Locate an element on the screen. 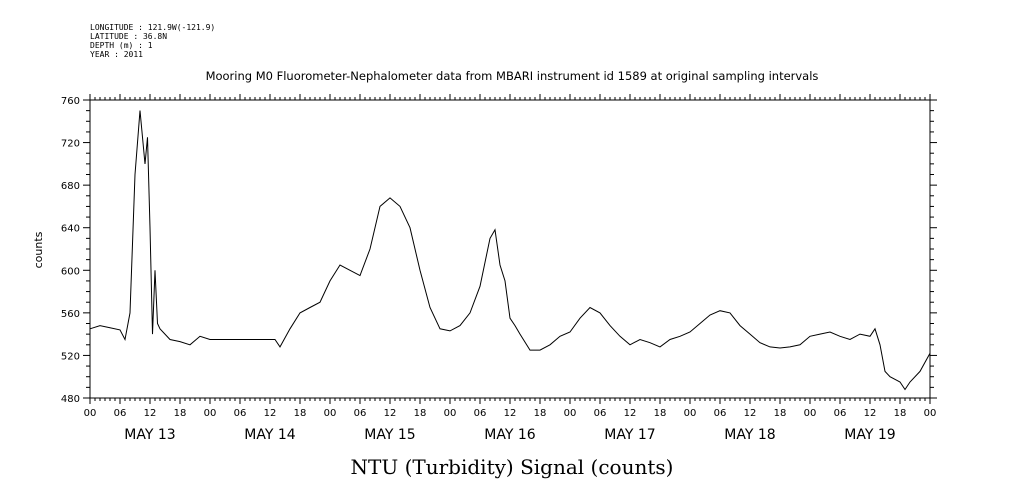 Image resolution: width=1009 pixels, height=504 pixels. day-label: MAY 17 is located at coordinates (629, 435).